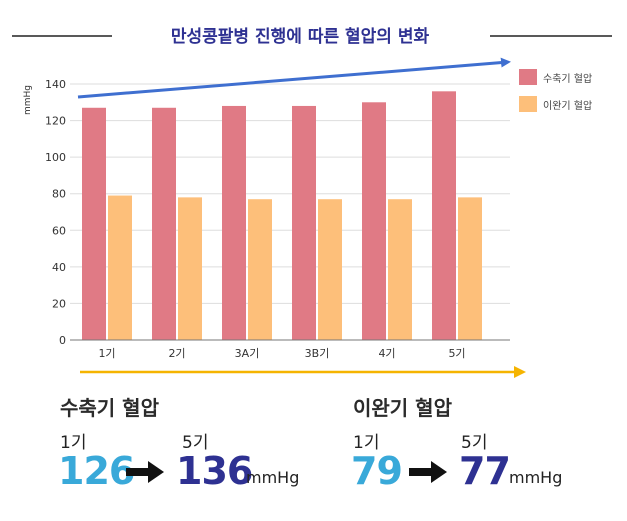  I want to click on y-tick-label: 80, so click(59, 194).